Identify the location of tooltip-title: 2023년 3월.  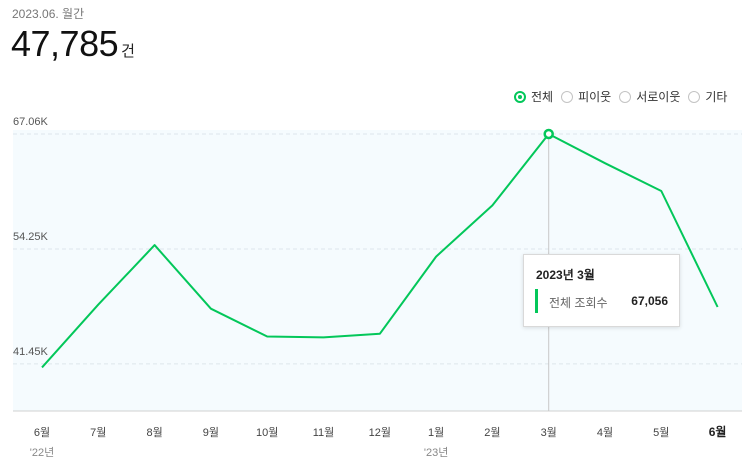
(565, 275).